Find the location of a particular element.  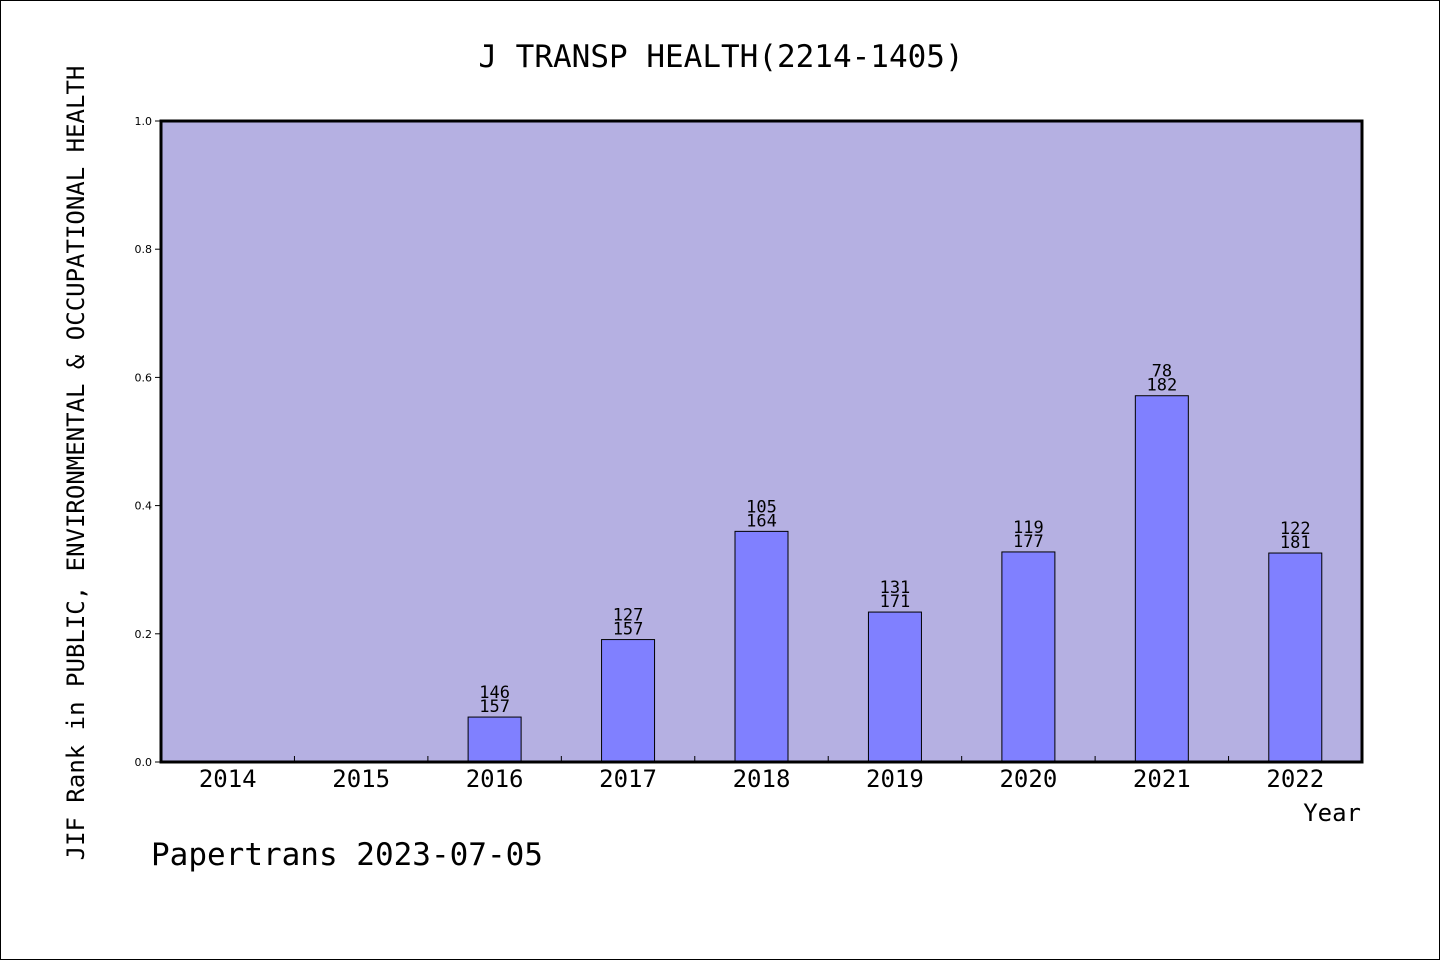

bar-rank-label: 105 is located at coordinates (761, 507).